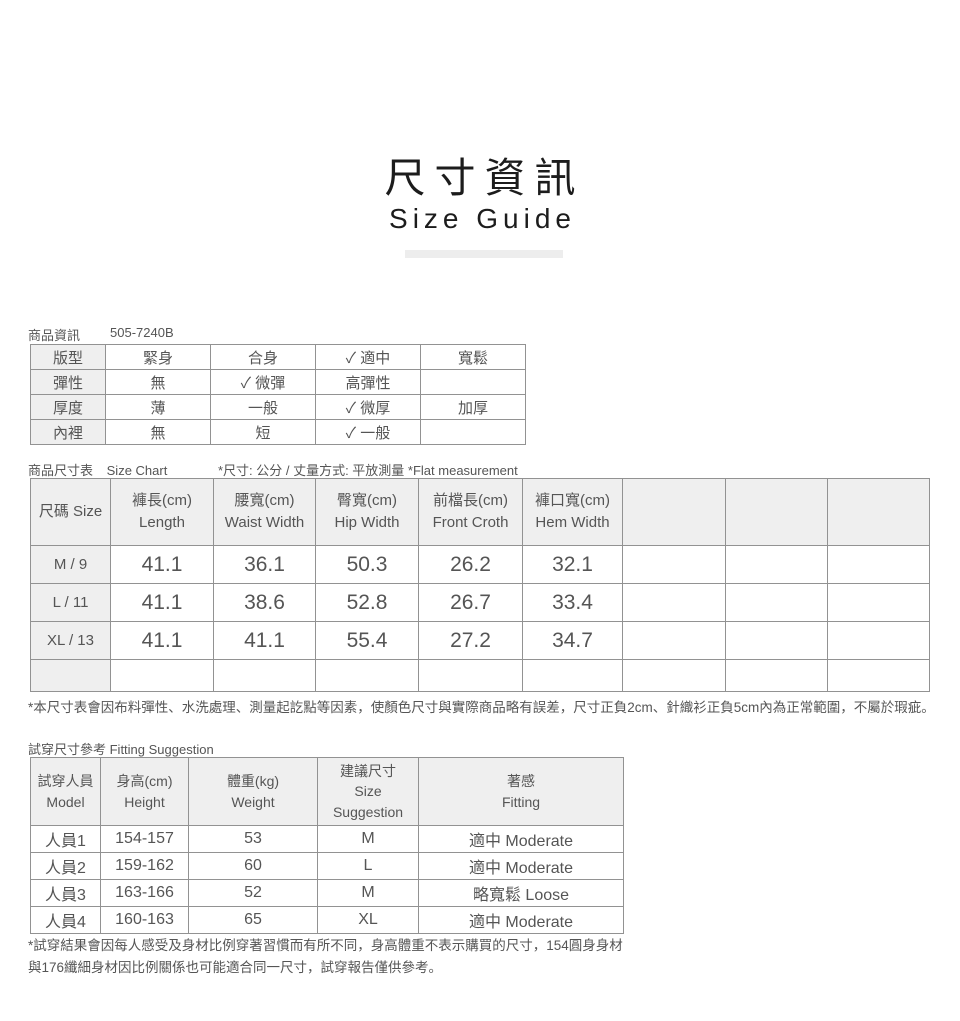 This screenshot has width=960, height=1021. What do you see at coordinates (70, 640) in the screenshot?
I see `size-label: XL / 13` at bounding box center [70, 640].